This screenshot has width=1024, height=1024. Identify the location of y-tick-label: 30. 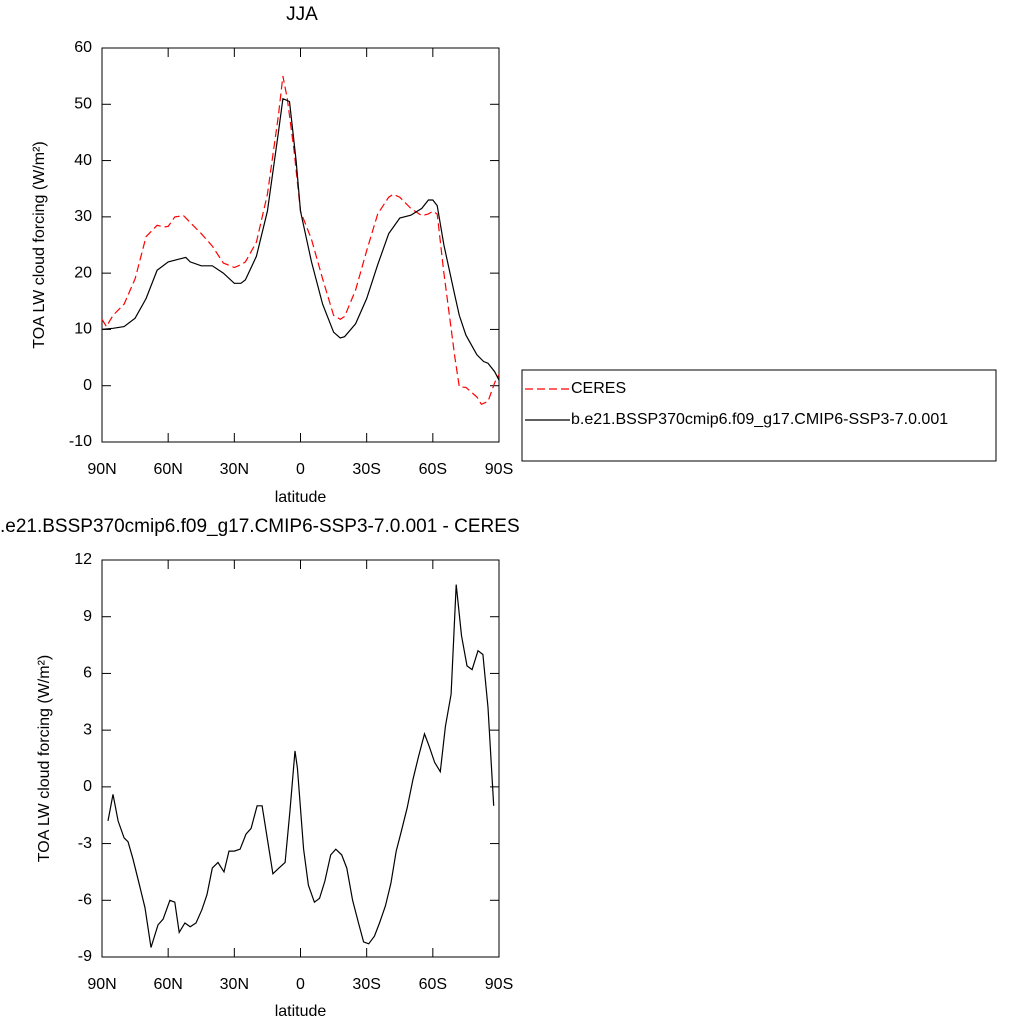
(83, 216).